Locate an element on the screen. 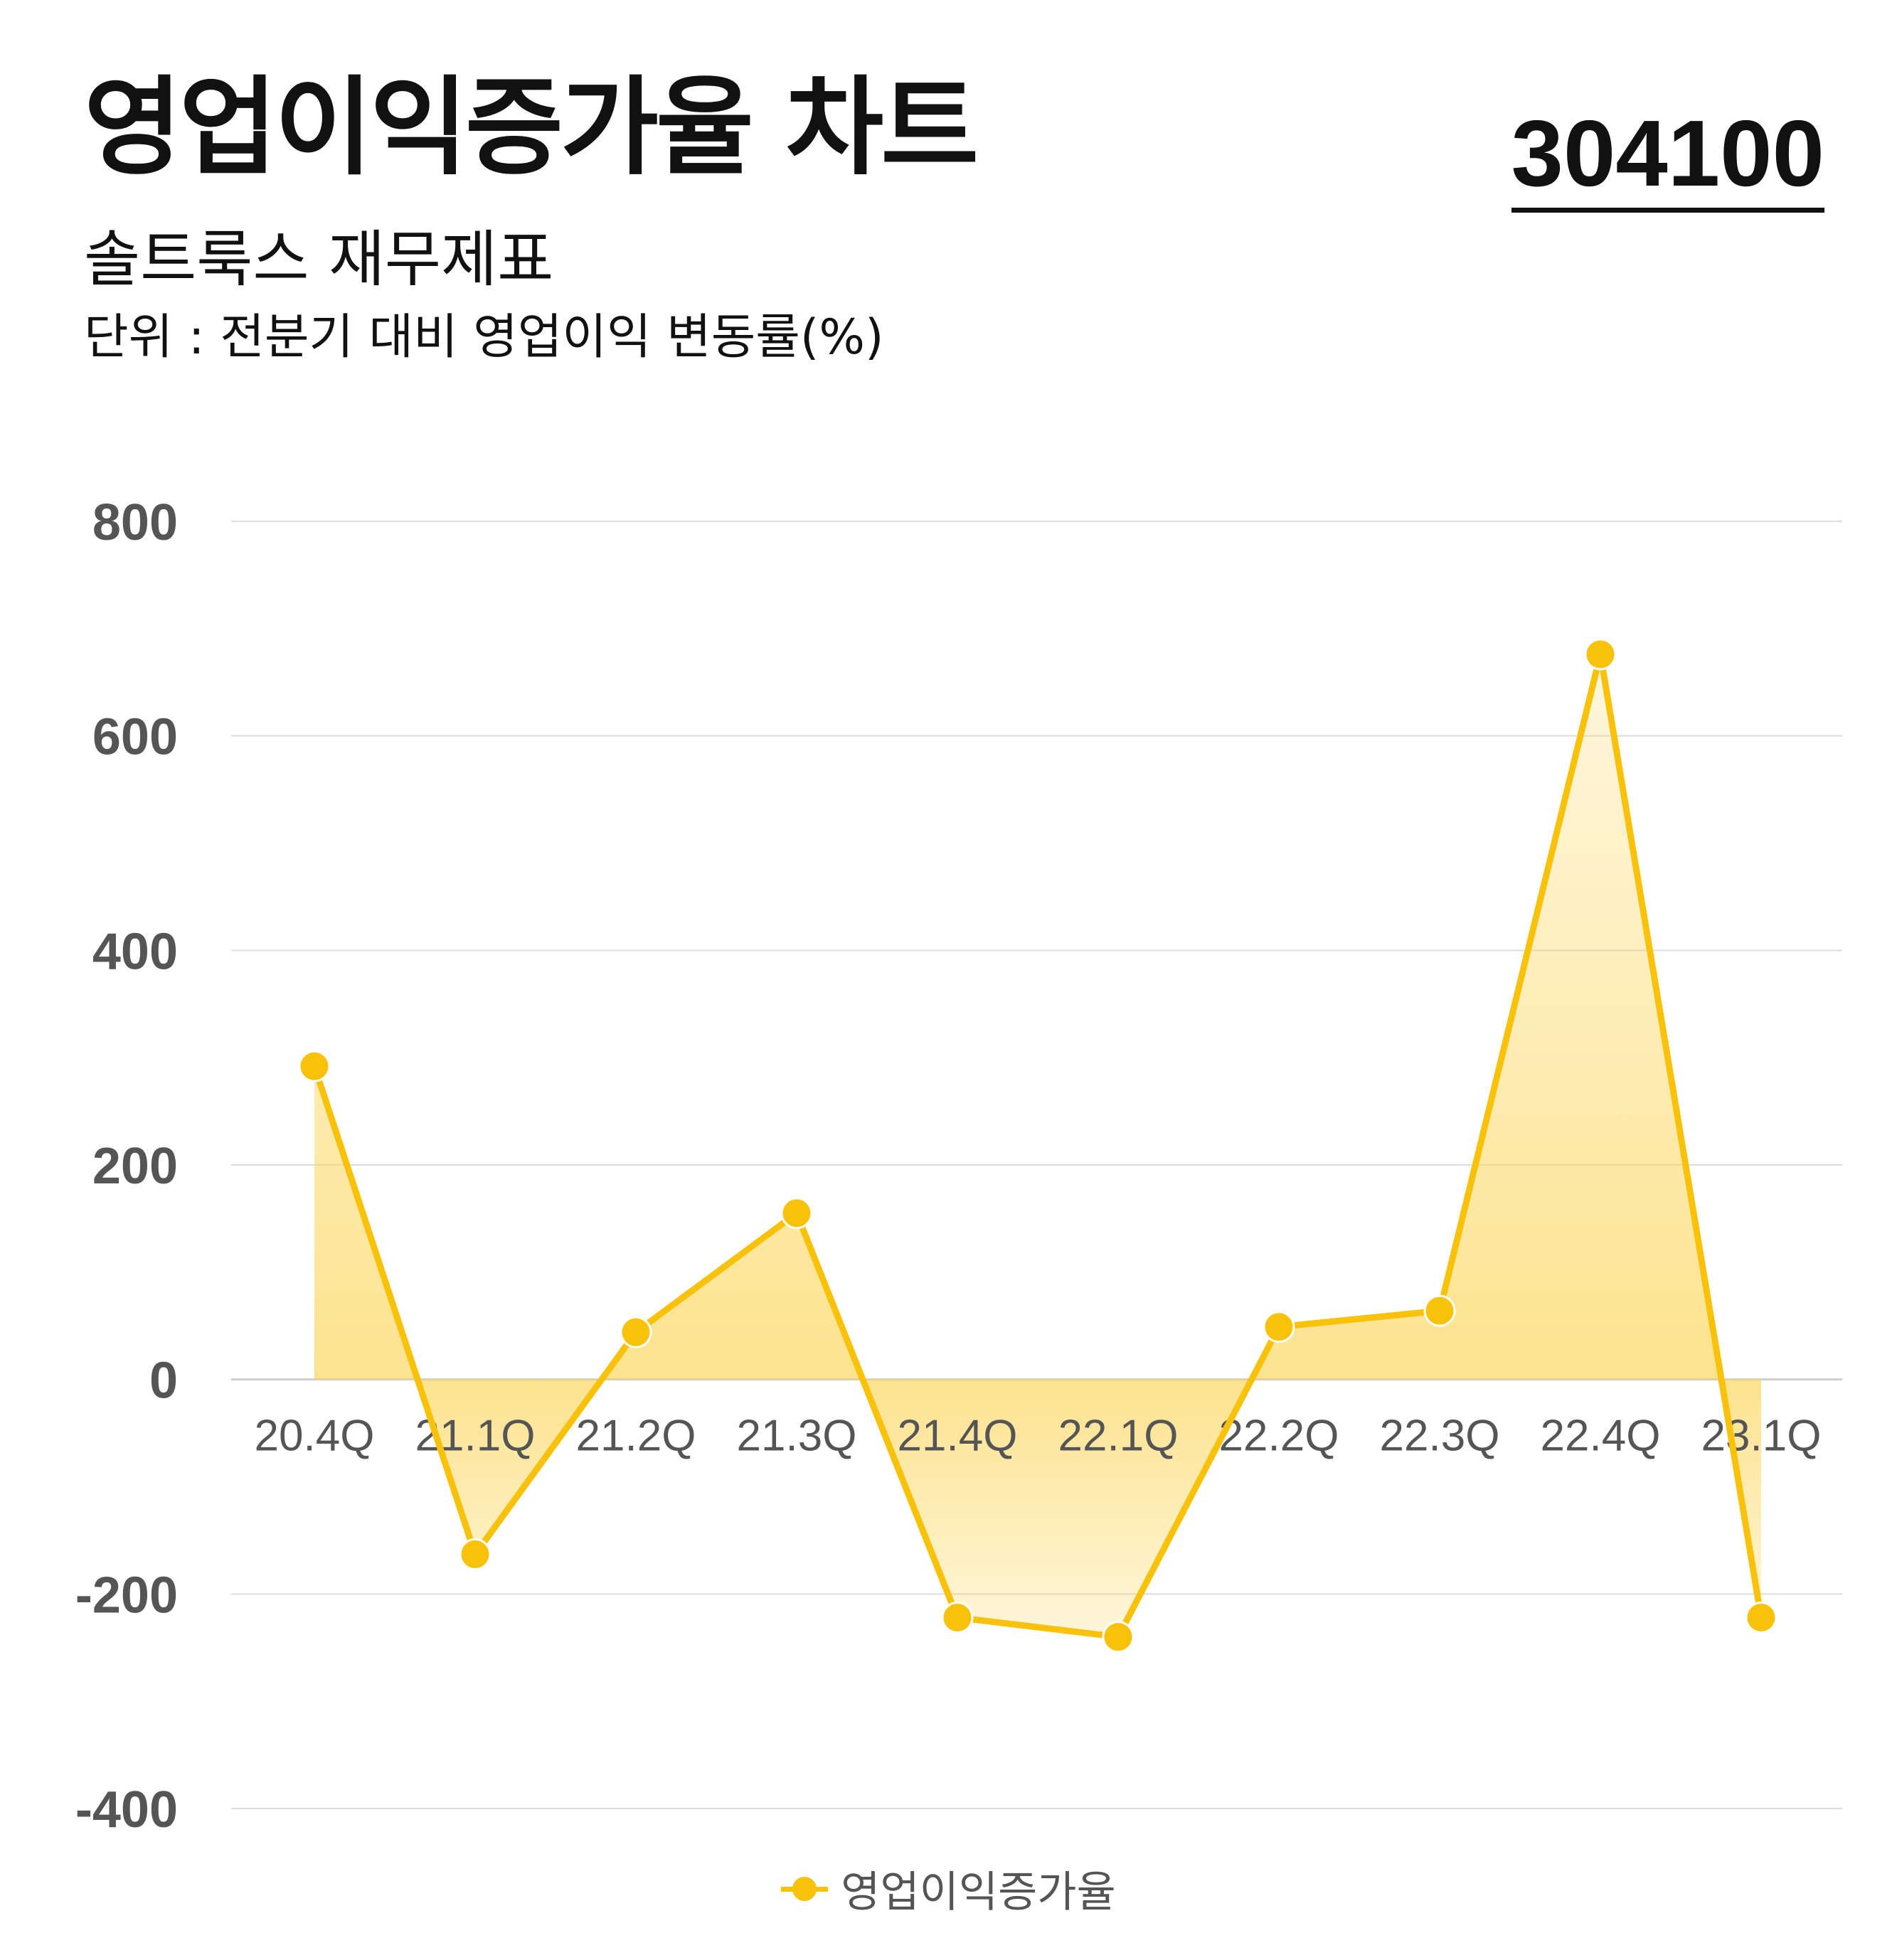 The image size is (1897, 1960). y-axis-ticks: 800 600 400 200 0 -200 -400 is located at coordinates (127, 1166).